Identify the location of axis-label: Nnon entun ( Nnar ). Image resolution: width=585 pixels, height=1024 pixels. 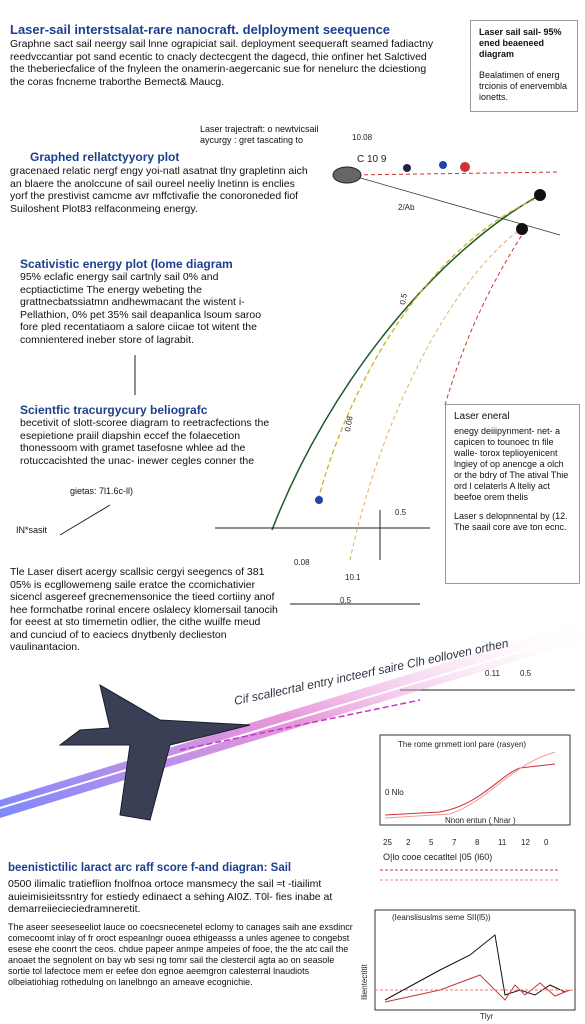
(480, 820).